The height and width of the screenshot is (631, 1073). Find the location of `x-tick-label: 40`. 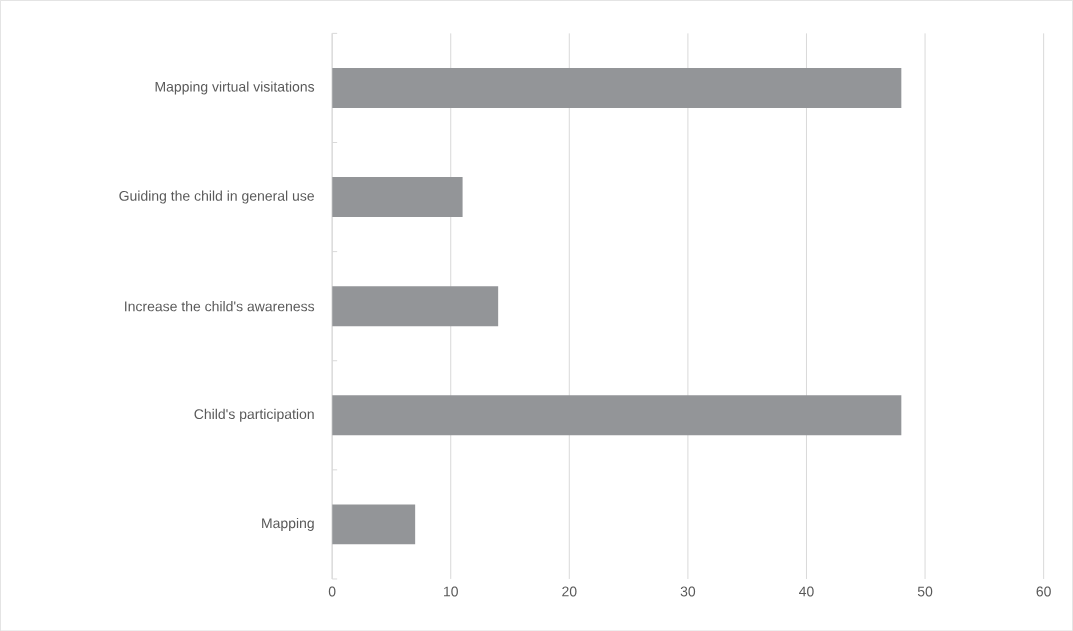

x-tick-label: 40 is located at coordinates (806, 591).